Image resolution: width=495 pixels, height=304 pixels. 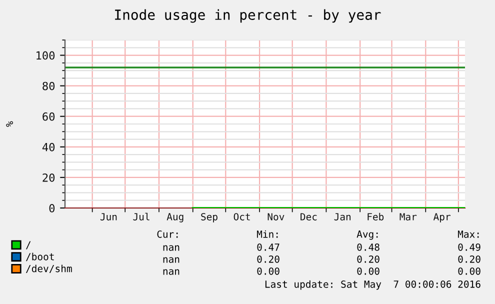 What do you see at coordinates (342, 216) in the screenshot?
I see `x-tick-label: Jan` at bounding box center [342, 216].